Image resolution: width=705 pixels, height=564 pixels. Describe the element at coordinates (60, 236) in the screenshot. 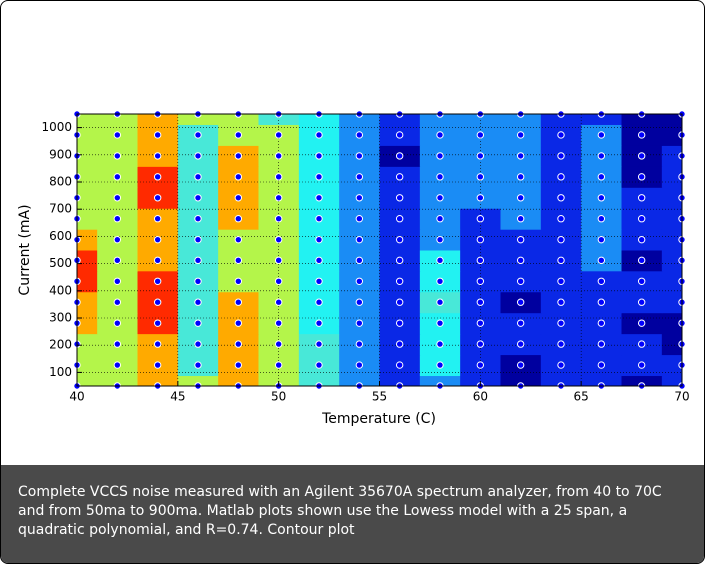

I see `y-tick-label: 600` at that location.